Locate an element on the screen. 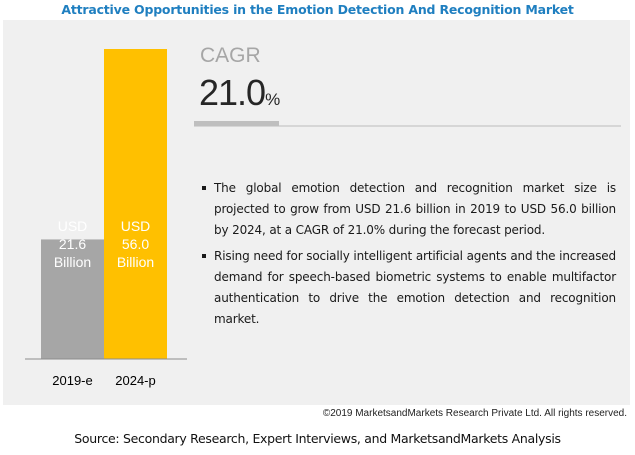  cagr-value: 21.0% is located at coordinates (239, 93).